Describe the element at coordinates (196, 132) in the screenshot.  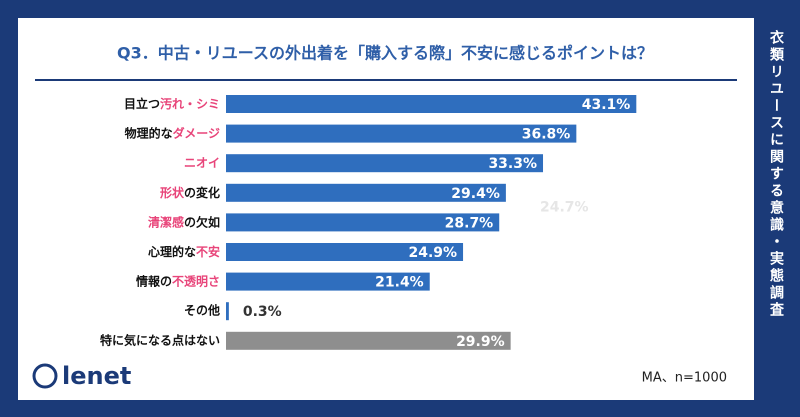
I see `label-part: ダメージ` at that location.